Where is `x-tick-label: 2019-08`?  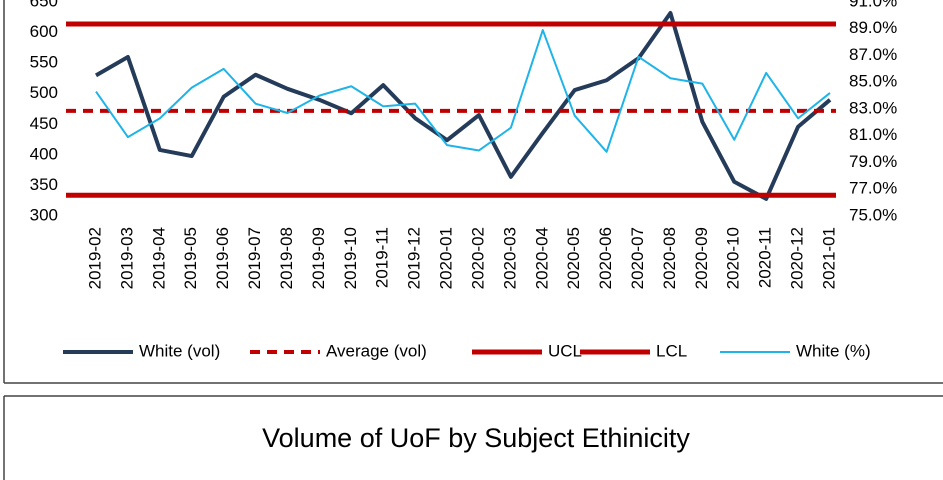 x-tick-label: 2019-08 is located at coordinates (286, 258).